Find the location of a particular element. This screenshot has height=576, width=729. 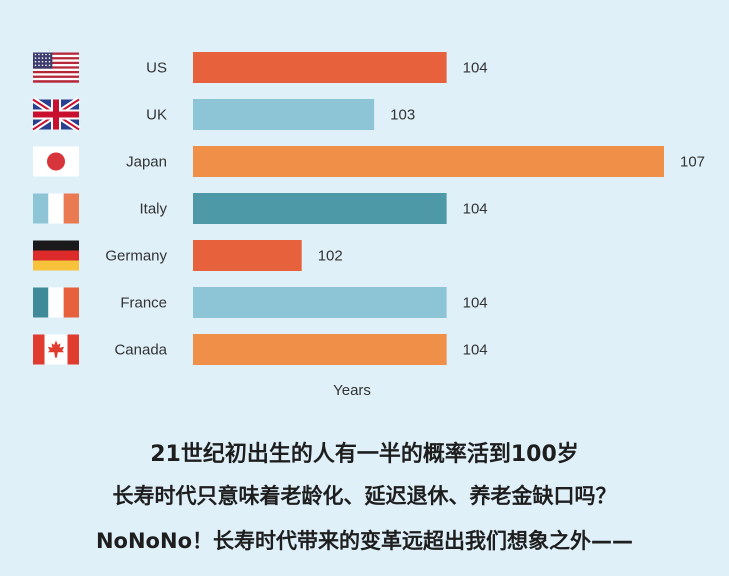

bar-canada is located at coordinates (320, 349).